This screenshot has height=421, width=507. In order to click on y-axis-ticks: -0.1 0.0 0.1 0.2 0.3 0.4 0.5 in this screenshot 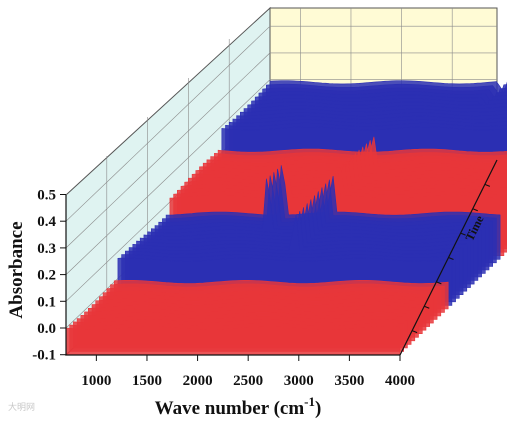, I will do `click(49, 276)`.